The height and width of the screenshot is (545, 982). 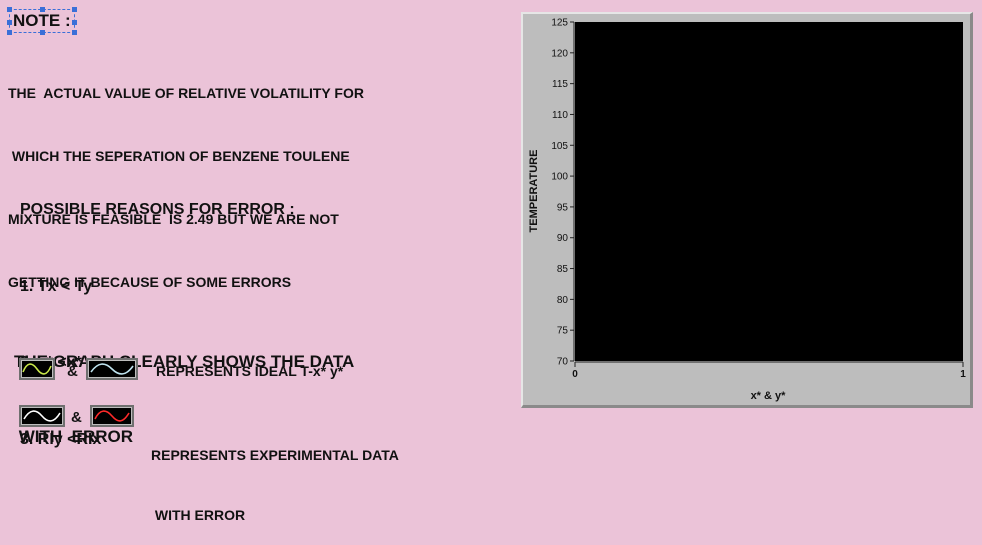 What do you see at coordinates (560, 115) in the screenshot?
I see `y-tick-label: 110` at bounding box center [560, 115].